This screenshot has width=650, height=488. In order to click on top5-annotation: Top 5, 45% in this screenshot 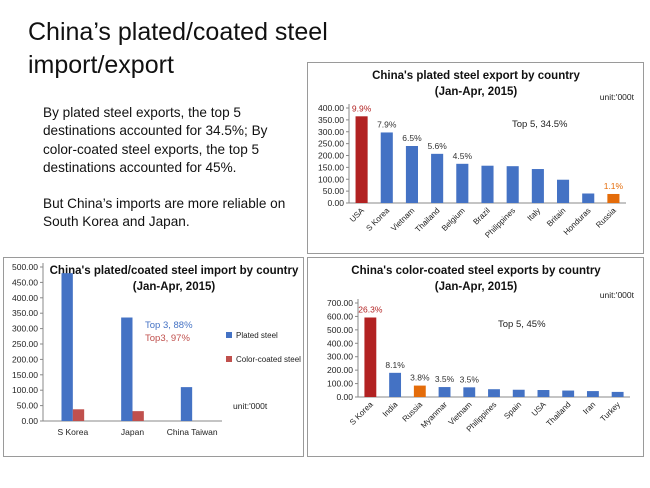, I will do `click(522, 324)`.